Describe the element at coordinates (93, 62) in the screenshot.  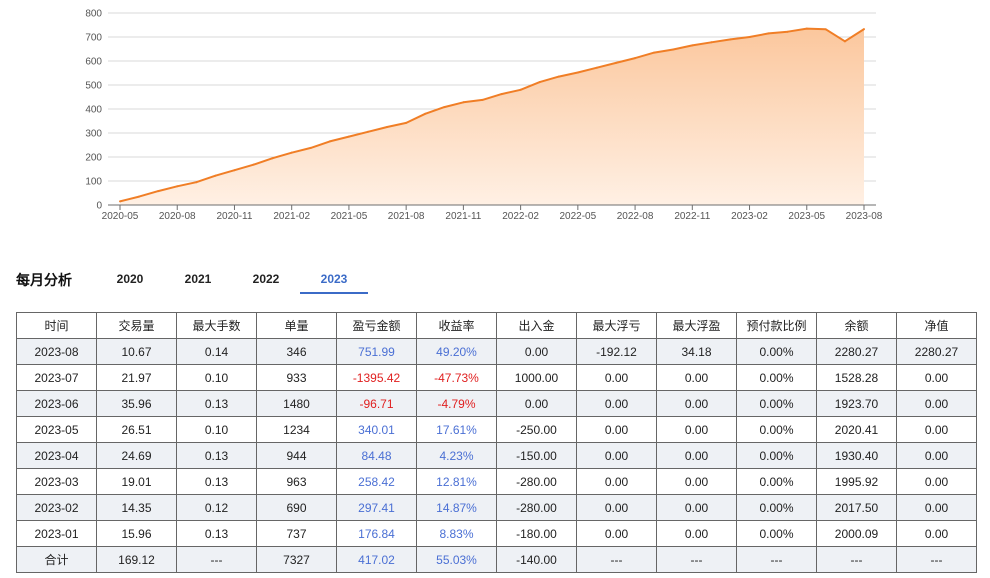
I see `y-tick-label: 600` at that location.